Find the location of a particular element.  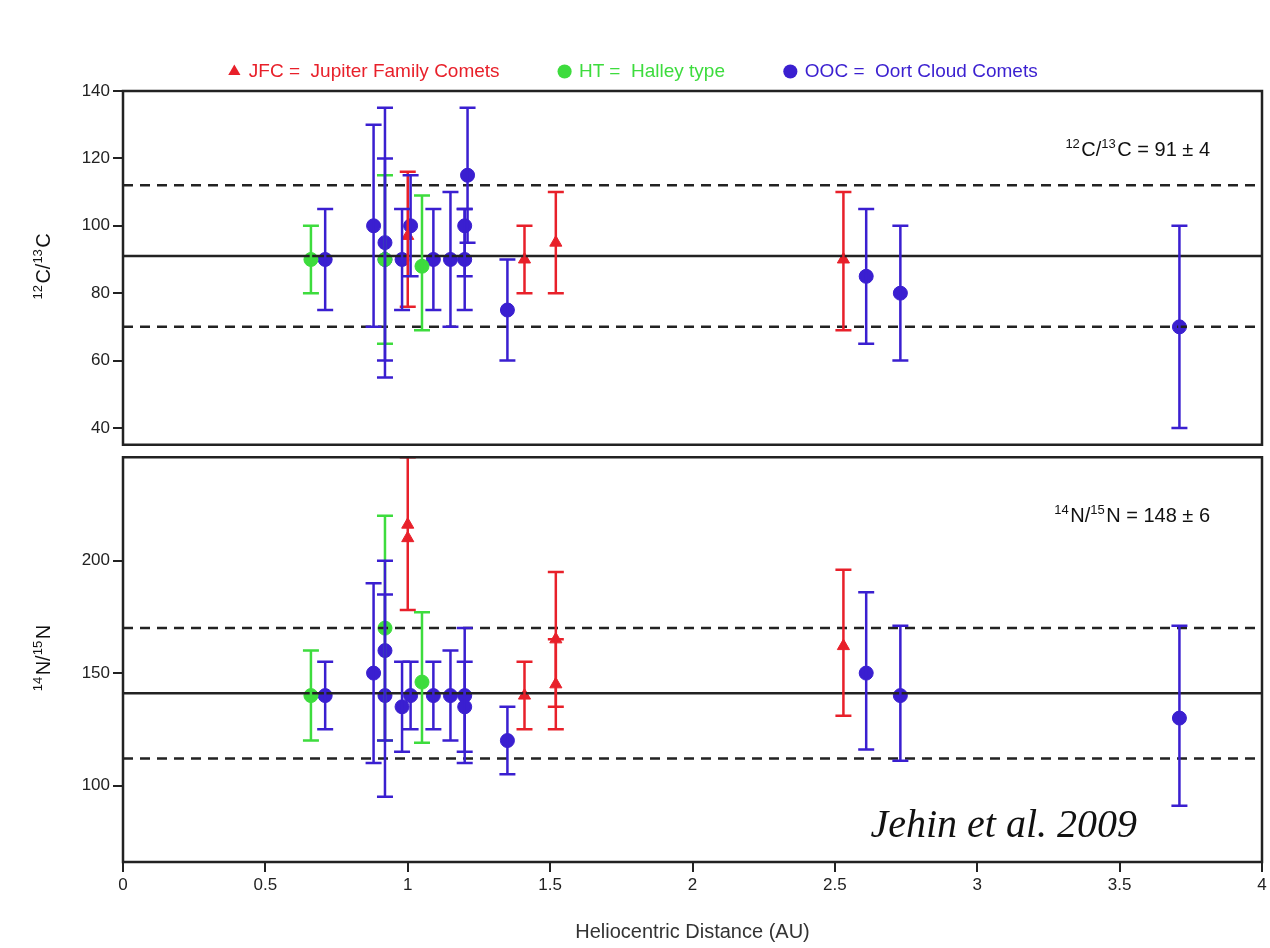

legend-label: HT = Halley type is located at coordinates (652, 70).